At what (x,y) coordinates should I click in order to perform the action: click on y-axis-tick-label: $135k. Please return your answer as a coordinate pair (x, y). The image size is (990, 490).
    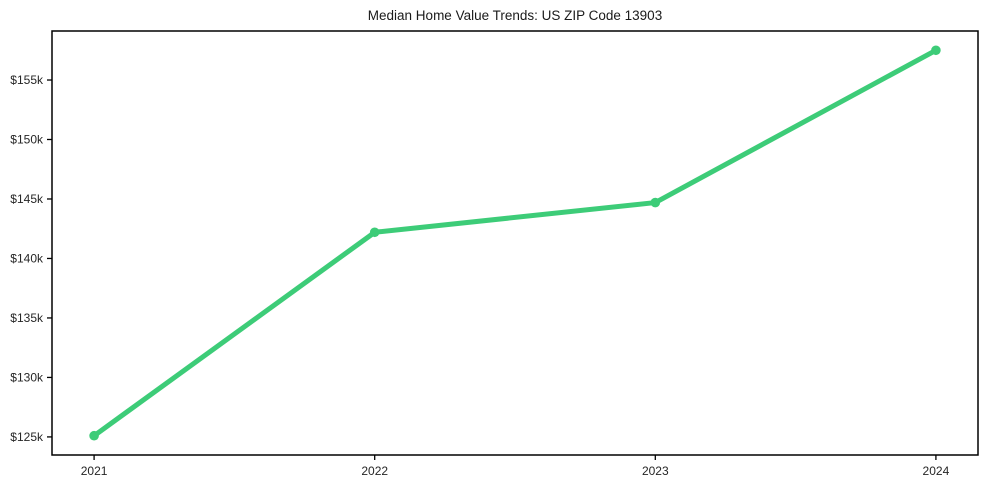
    Looking at the image, I should click on (27, 318).